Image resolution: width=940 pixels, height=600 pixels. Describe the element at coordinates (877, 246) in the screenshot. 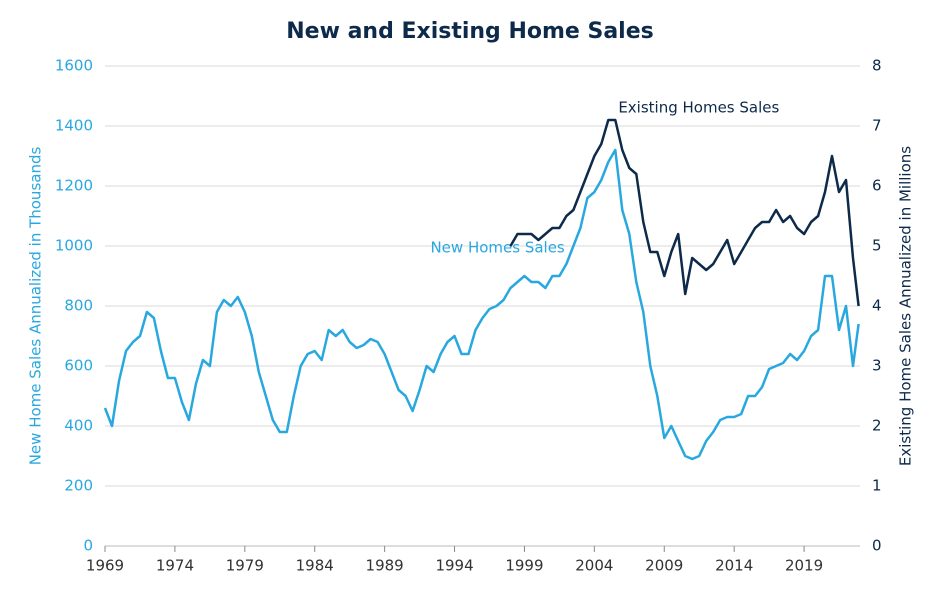

I see `y2-tick-label: 5` at that location.